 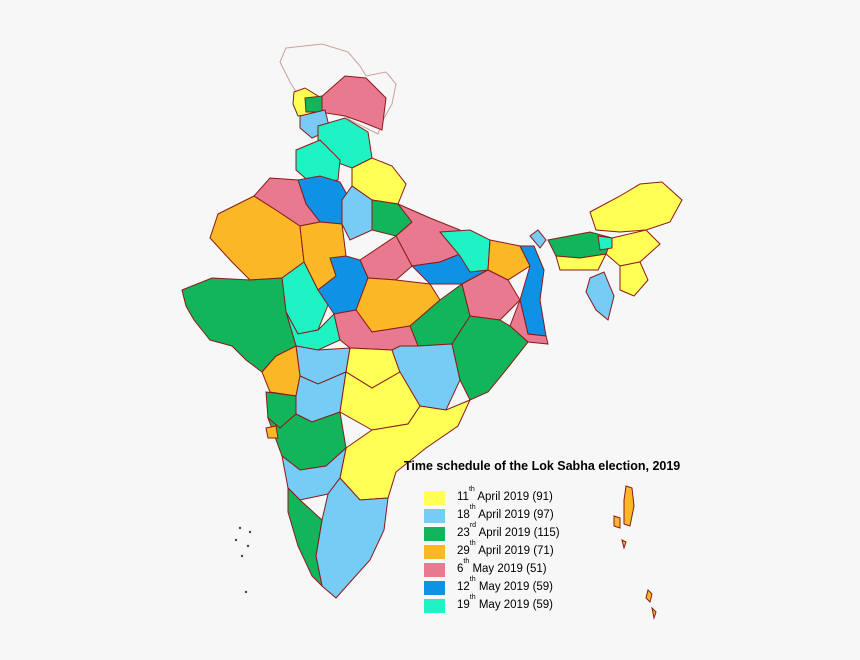 I want to click on region-bihar-east, so click(x=509, y=260).